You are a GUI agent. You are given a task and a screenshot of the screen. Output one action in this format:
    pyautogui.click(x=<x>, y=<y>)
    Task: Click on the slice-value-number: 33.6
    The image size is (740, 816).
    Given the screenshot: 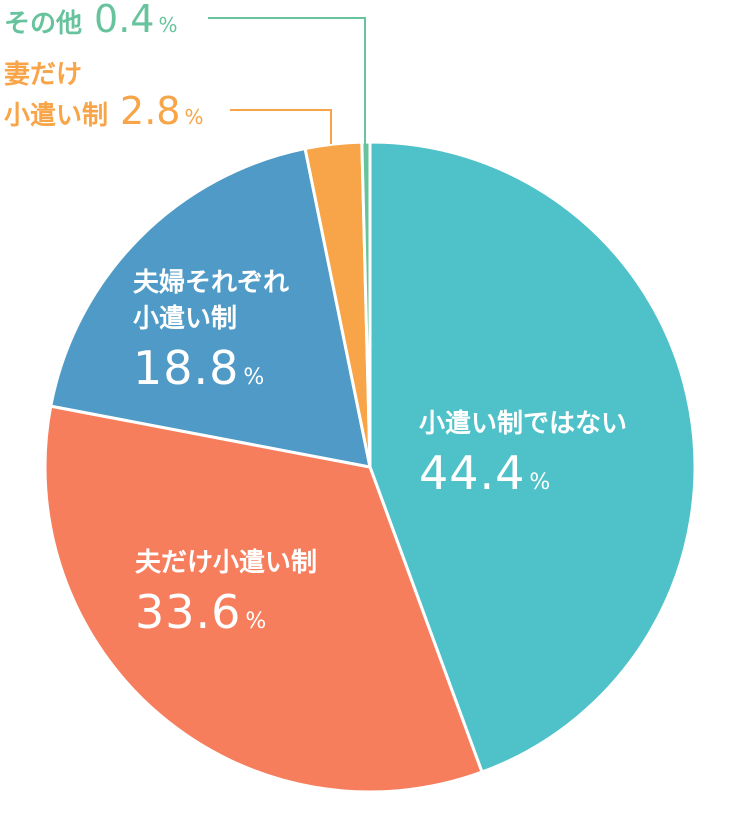 What is the action you would take?
    pyautogui.click(x=188, y=612)
    